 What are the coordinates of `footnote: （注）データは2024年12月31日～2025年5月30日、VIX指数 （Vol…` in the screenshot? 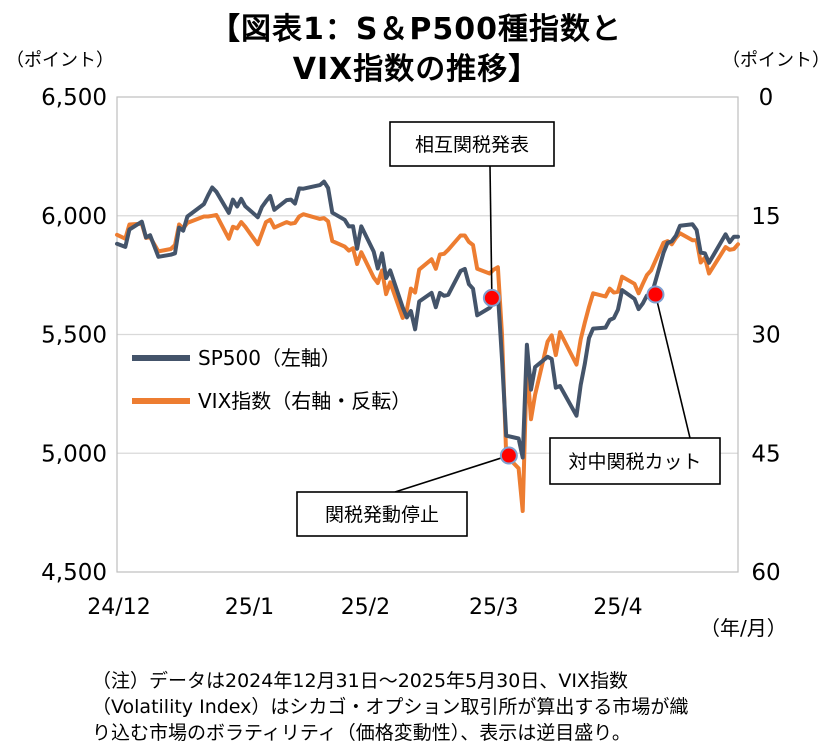 It's located at (462, 707).